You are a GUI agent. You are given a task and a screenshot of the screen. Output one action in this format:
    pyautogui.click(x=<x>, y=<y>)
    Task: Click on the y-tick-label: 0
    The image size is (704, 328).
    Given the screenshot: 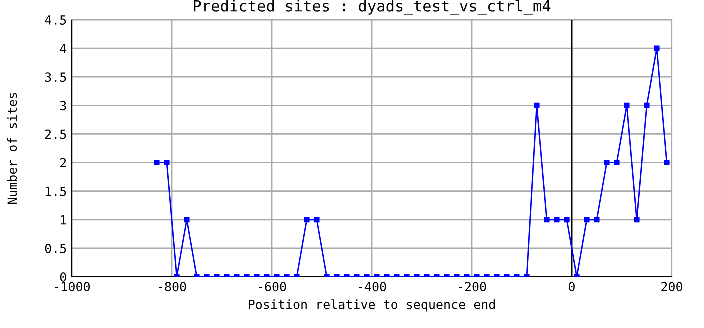 What is the action you would take?
    pyautogui.click(x=63, y=277)
    